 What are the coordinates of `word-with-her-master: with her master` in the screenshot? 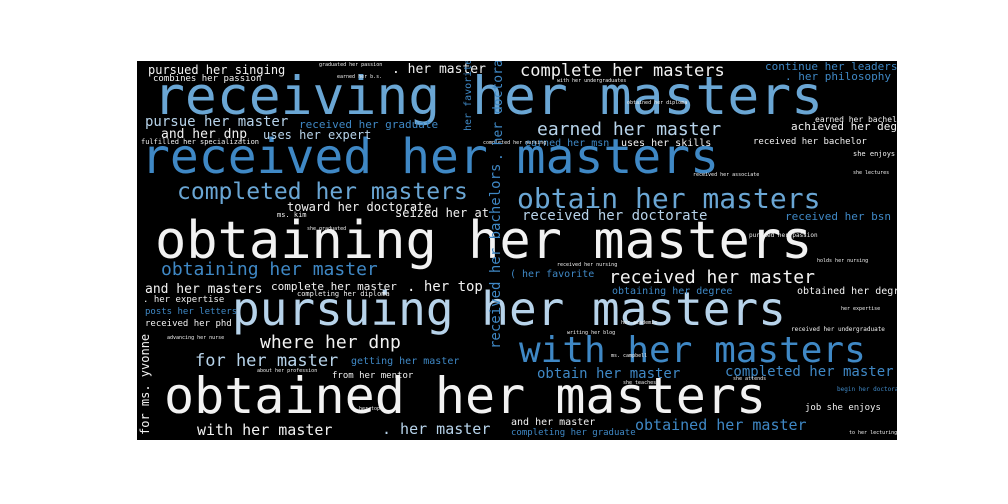 It's located at (265, 430).